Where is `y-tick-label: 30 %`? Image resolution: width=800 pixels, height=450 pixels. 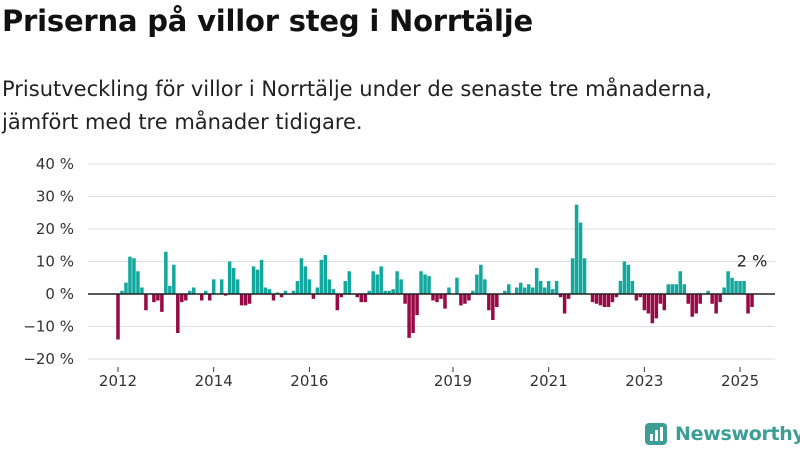
y-tick-label: 30 % is located at coordinates (55, 197).